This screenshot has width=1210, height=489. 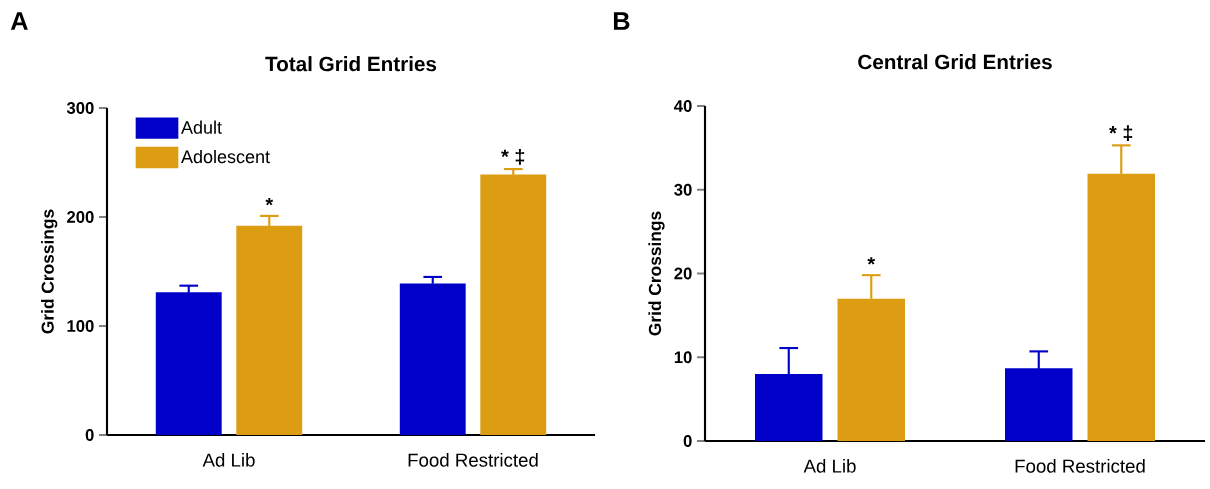 I want to click on y-tick-label: 300, so click(x=80, y=108).